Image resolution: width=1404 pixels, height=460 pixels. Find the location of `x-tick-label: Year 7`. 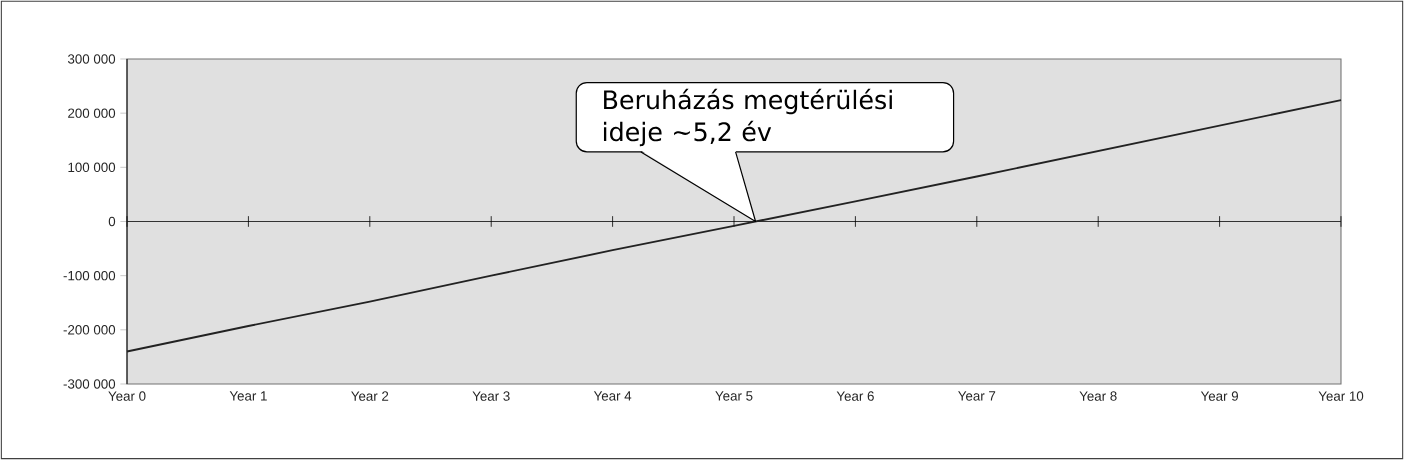

x-tick-label: Year 7 is located at coordinates (977, 396).